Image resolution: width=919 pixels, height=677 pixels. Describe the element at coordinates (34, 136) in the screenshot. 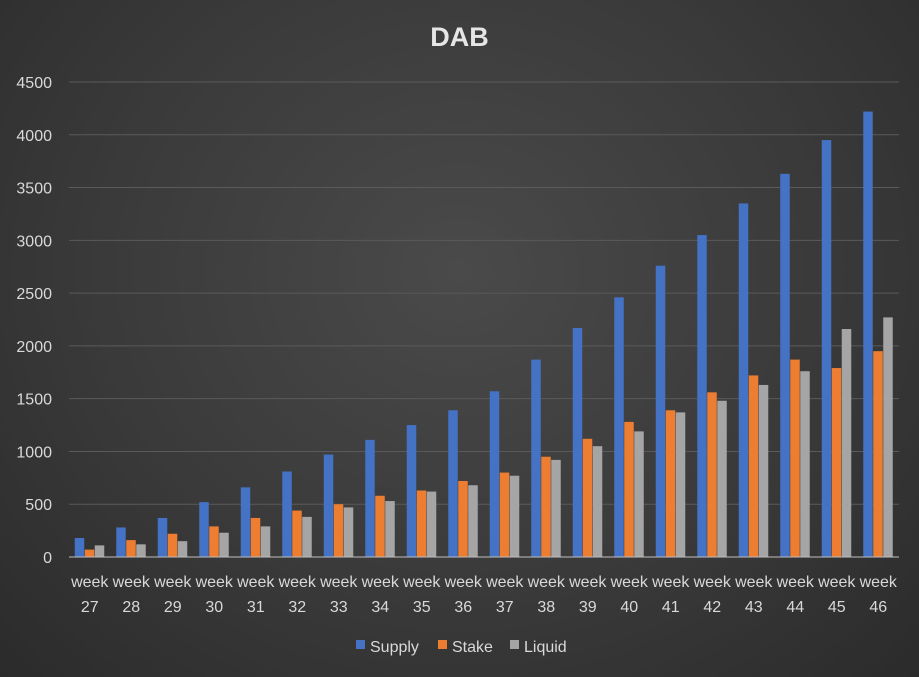

I see `y-tick-label: 4000` at that location.